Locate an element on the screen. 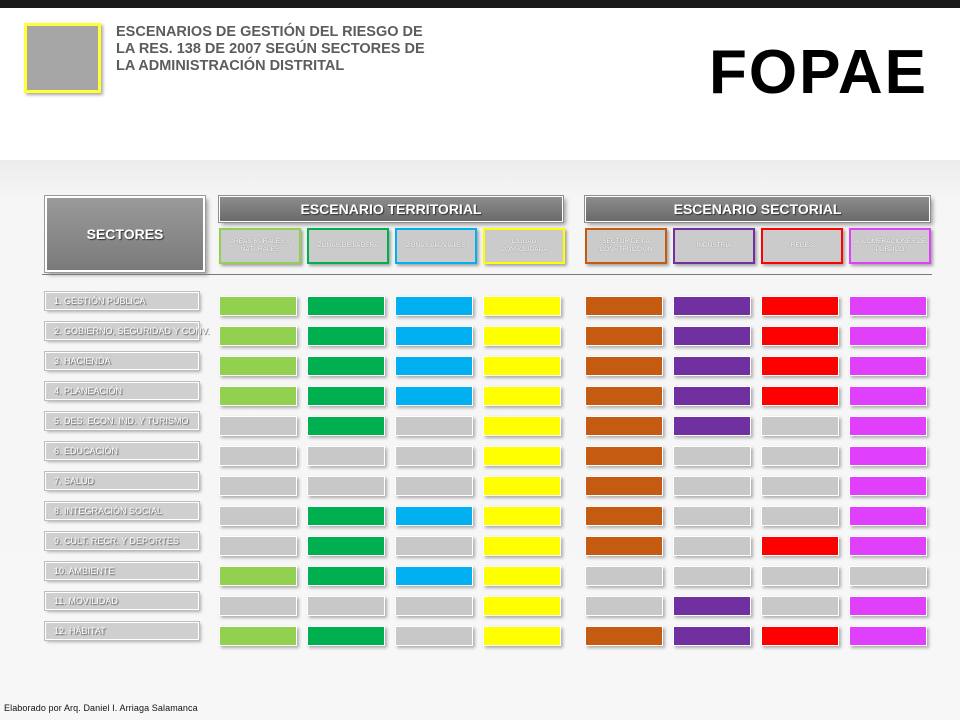 This screenshot has width=960, height=720. sector-label: 1. GESTIÓN PÚBLICA is located at coordinates (122, 301).